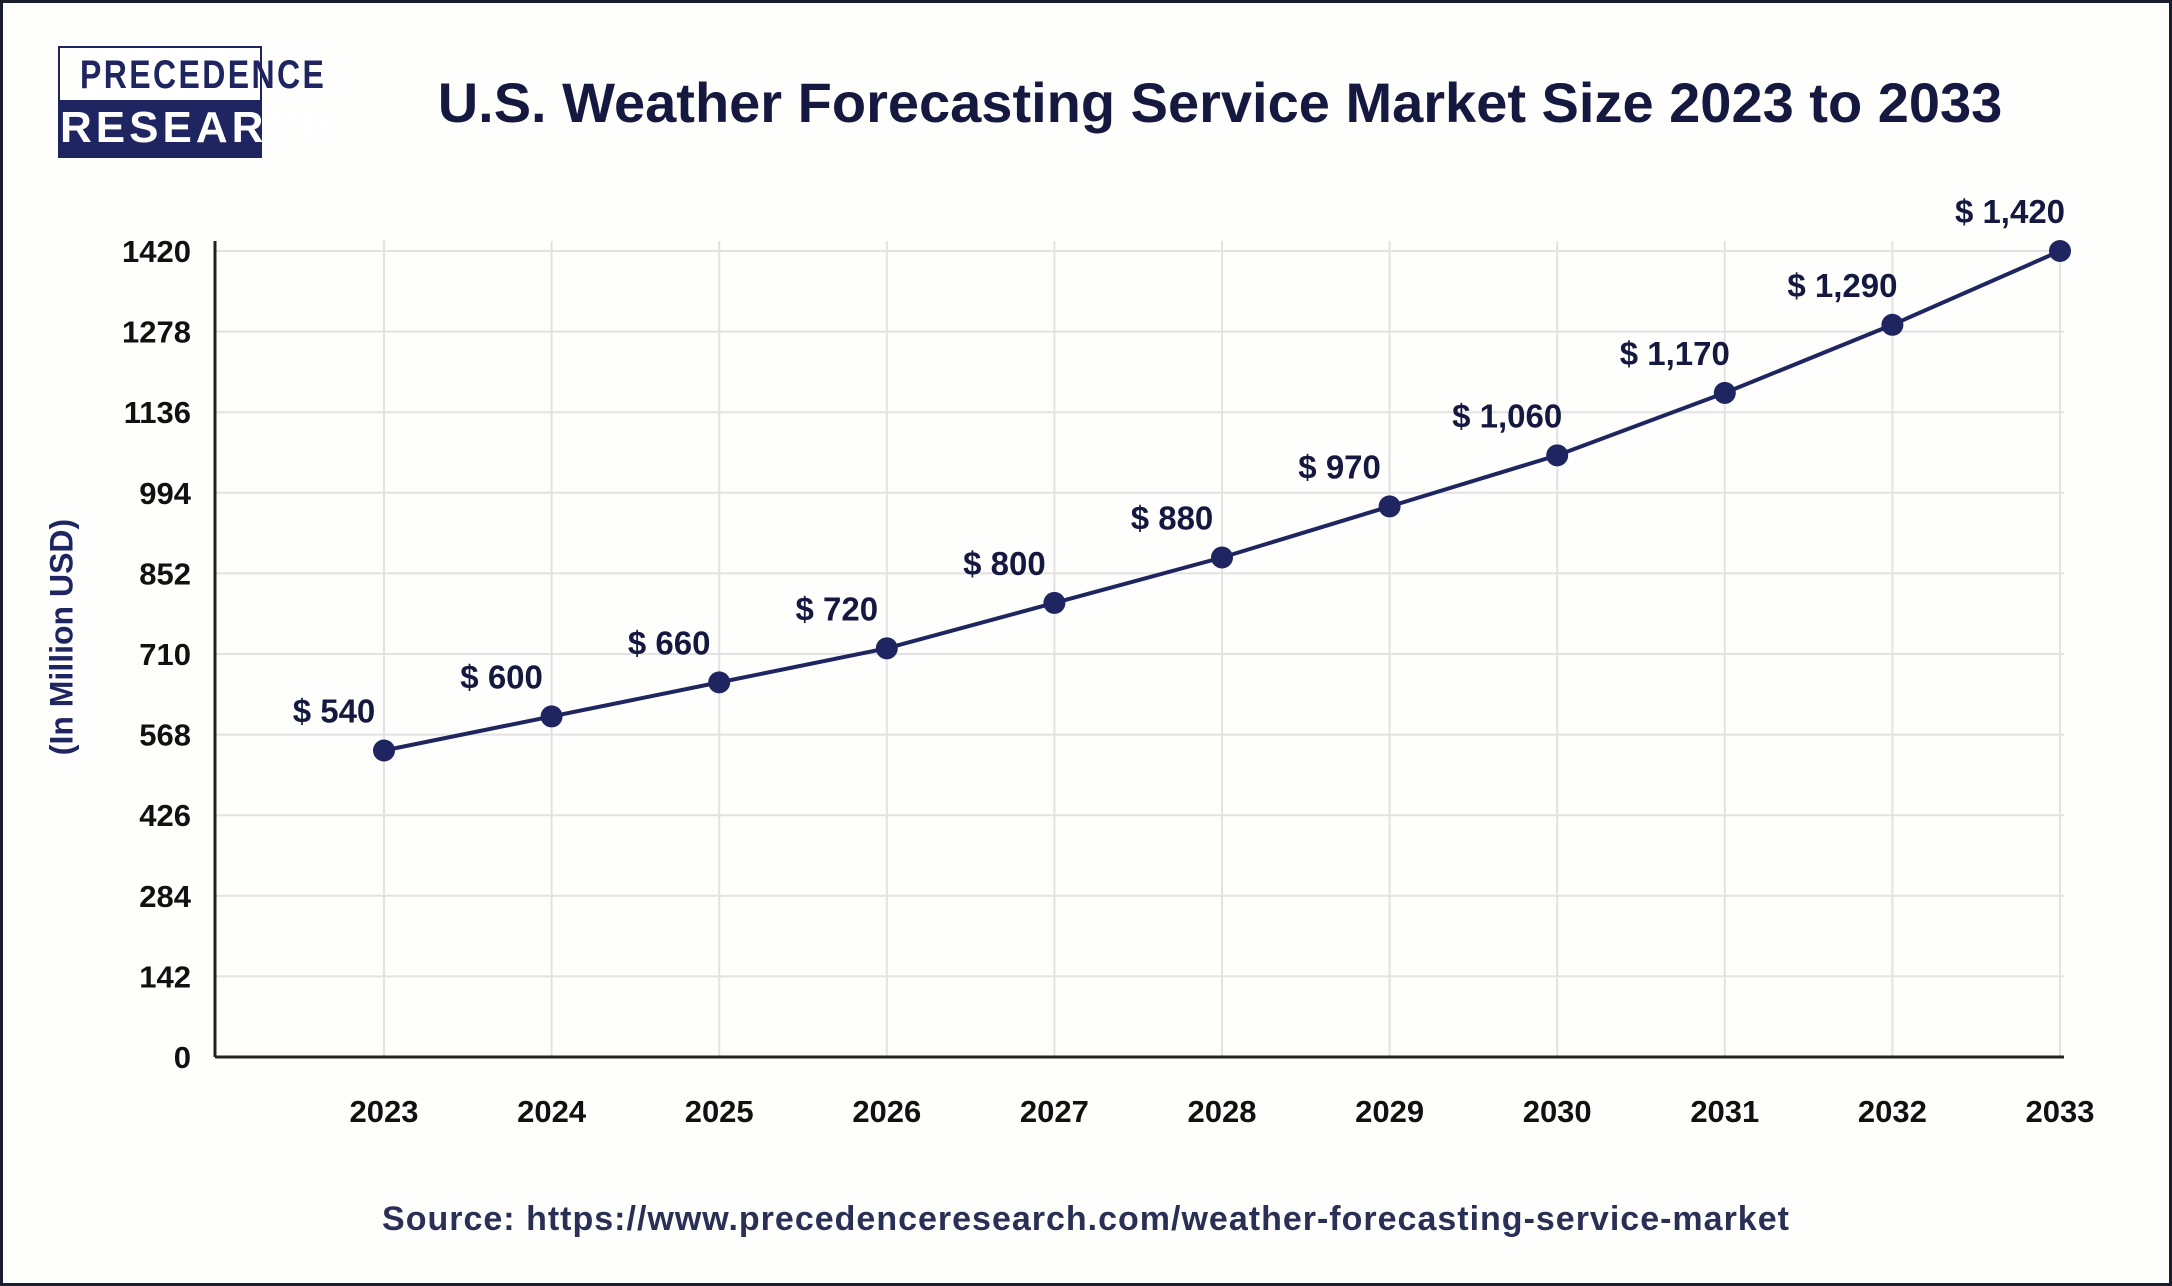  I want to click on data-label: $ 970, so click(1339, 466).